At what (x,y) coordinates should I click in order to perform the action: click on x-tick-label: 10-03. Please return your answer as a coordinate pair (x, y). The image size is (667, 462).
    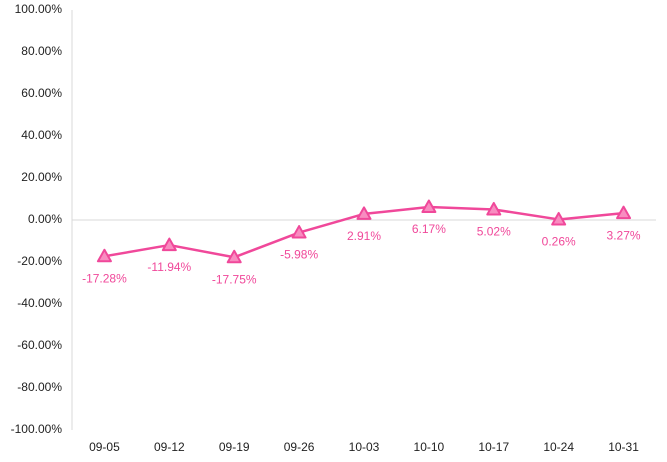
    Looking at the image, I should click on (364, 447).